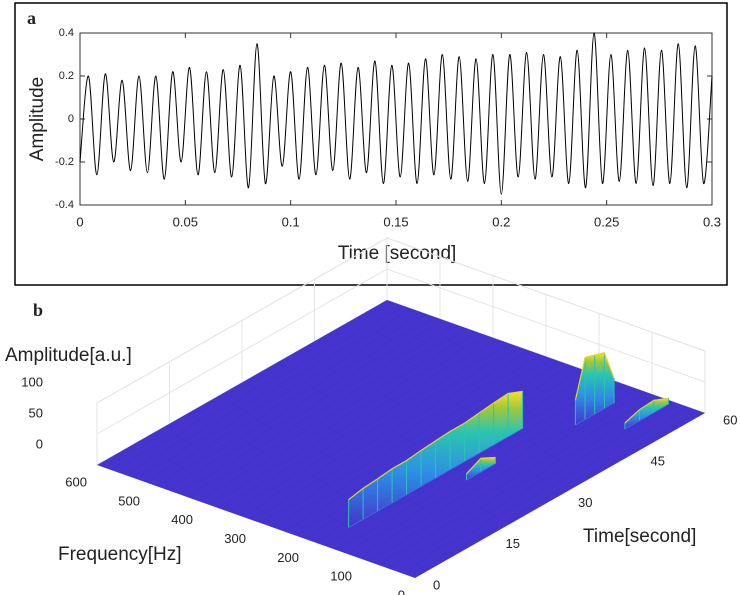 This screenshot has width=741, height=595. What do you see at coordinates (606, 221) in the screenshot?
I see `x-tick-label: 0.25` at bounding box center [606, 221].